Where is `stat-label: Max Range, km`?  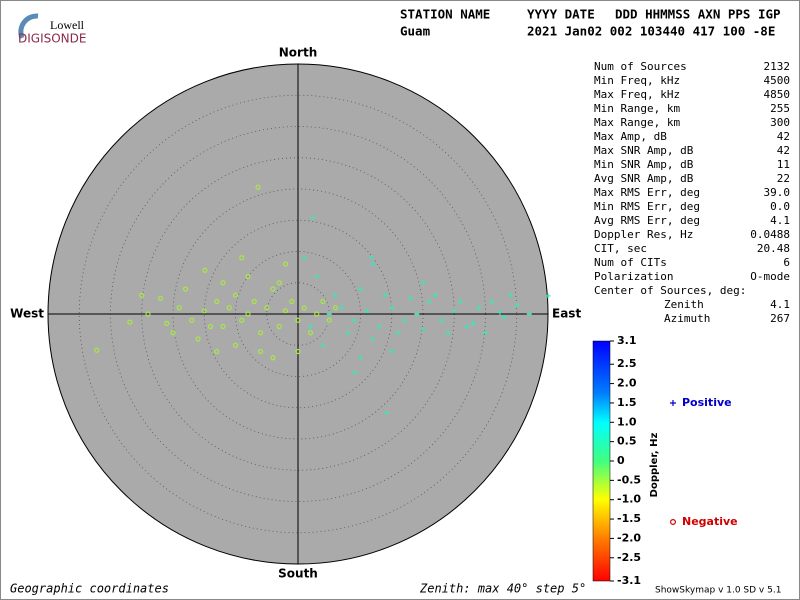 stat-label: Max Range, km is located at coordinates (637, 122).